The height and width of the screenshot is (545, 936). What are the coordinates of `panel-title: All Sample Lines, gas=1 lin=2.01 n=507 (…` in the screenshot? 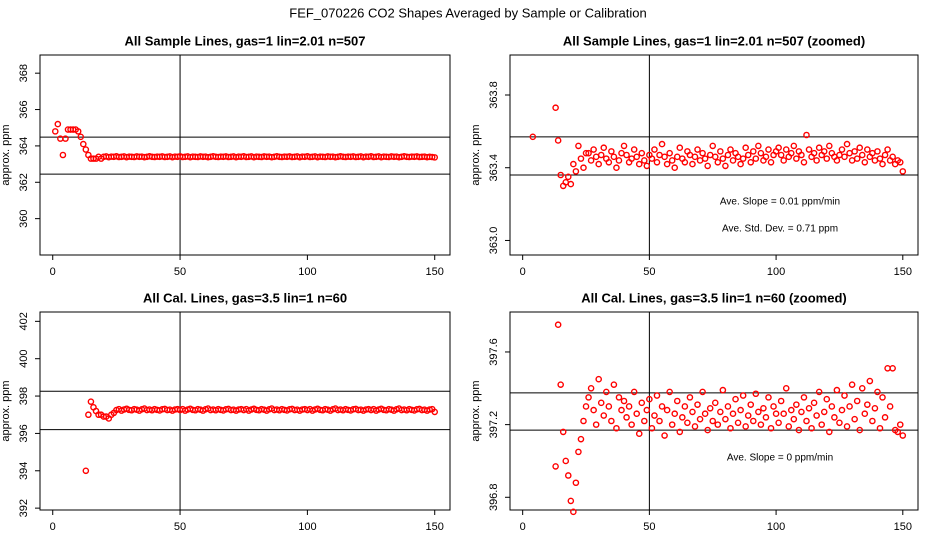 It's located at (714, 40).